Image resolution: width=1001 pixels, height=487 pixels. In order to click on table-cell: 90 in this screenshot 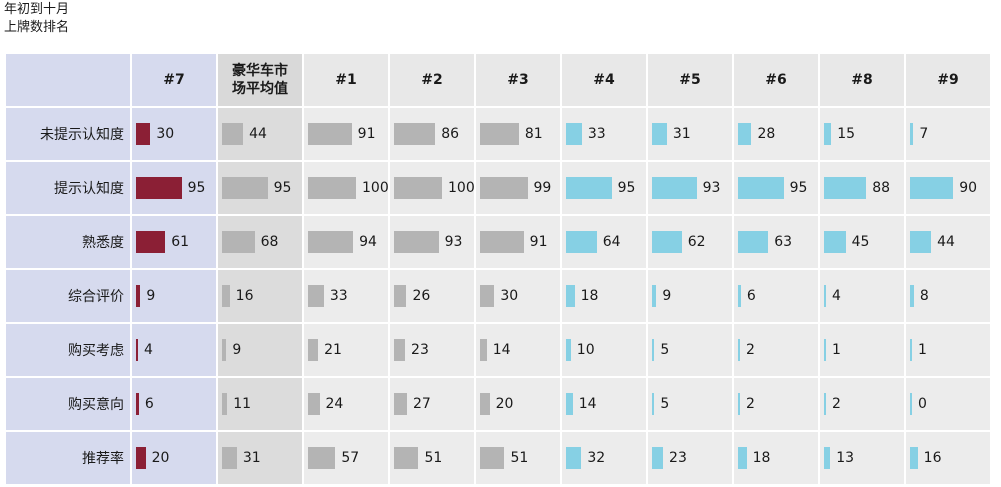, I will do `click(948, 188)`.